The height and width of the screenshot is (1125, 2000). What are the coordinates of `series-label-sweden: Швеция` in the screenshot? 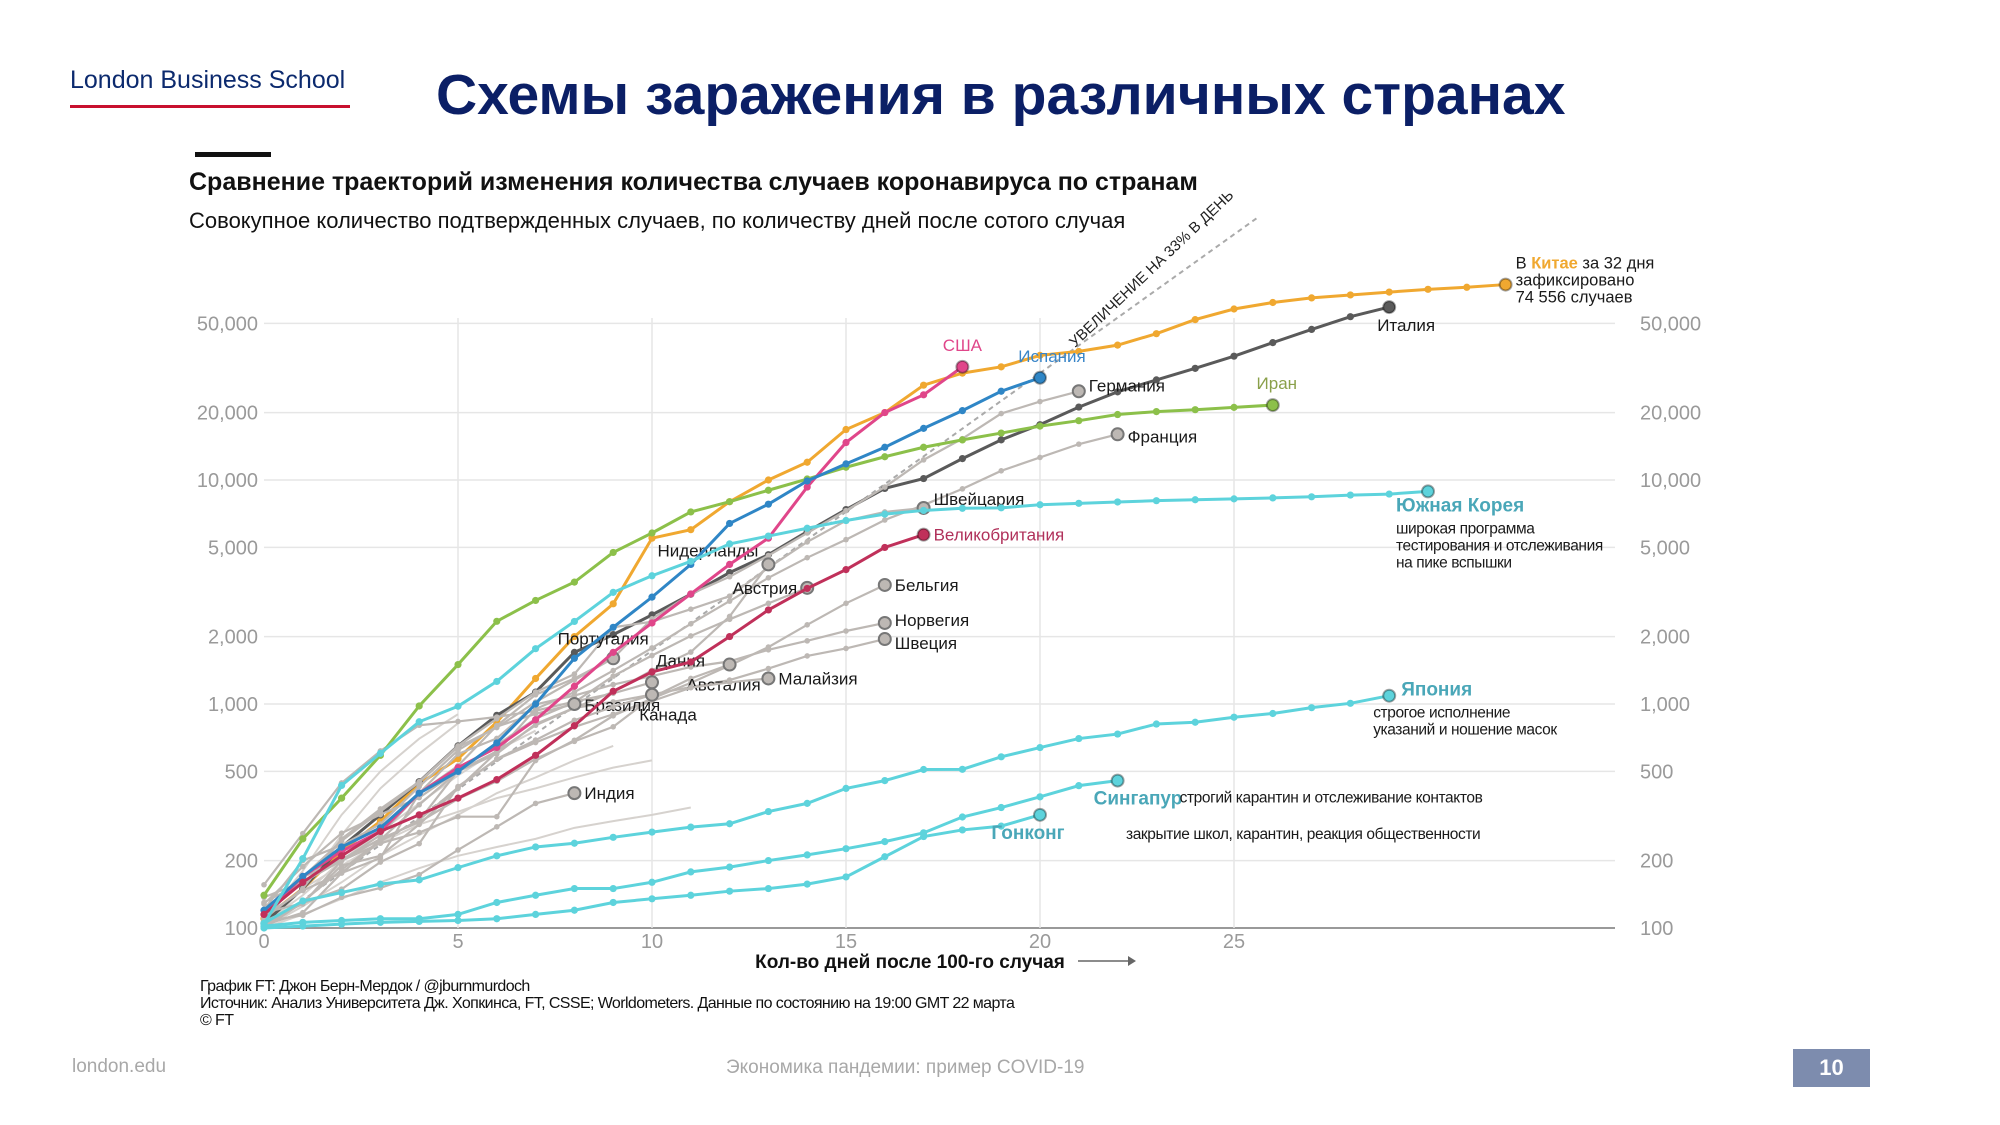 It's located at (926, 643).